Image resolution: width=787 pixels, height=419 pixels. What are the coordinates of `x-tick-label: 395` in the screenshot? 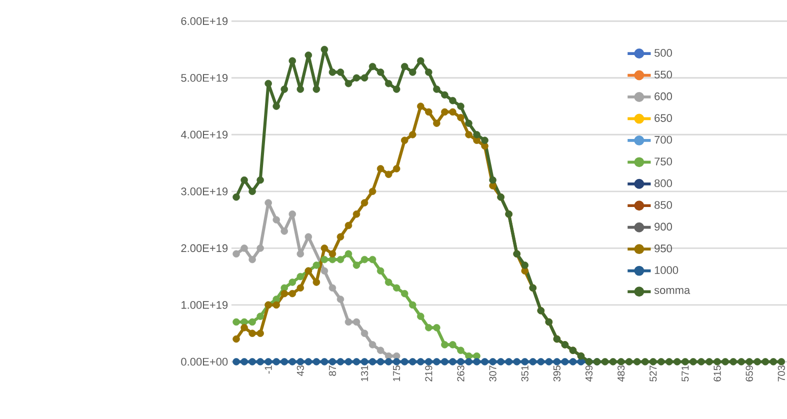 It's located at (556, 373).